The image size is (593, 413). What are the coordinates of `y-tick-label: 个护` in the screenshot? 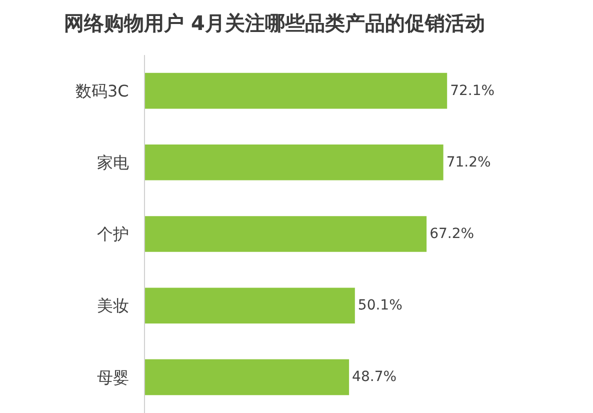 It's located at (112, 234).